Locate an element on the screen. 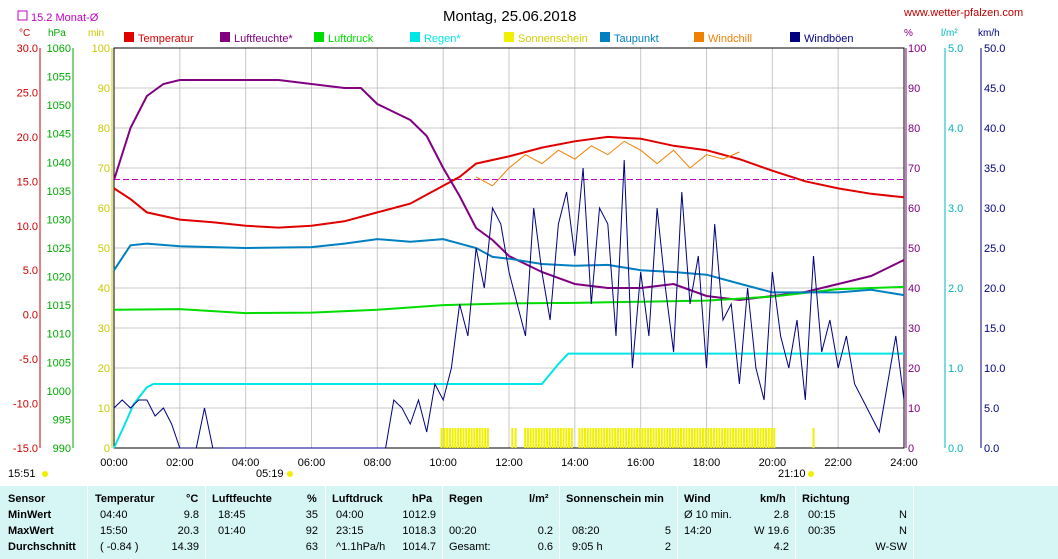 Image resolution: width=1058 pixels, height=559 pixels. hdr-wind: Wind is located at coordinates (697, 499).